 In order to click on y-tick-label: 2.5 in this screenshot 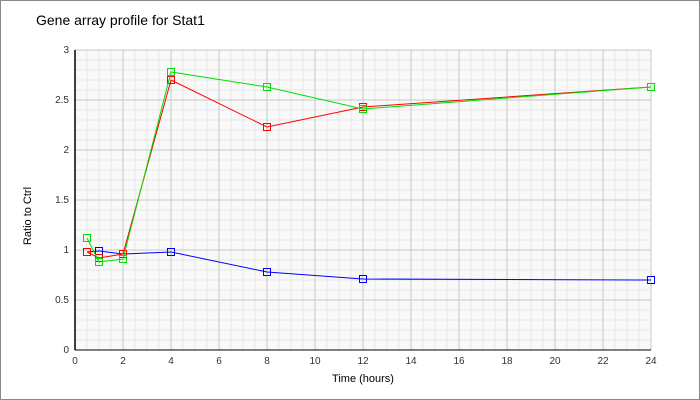, I will do `click(62, 100)`.